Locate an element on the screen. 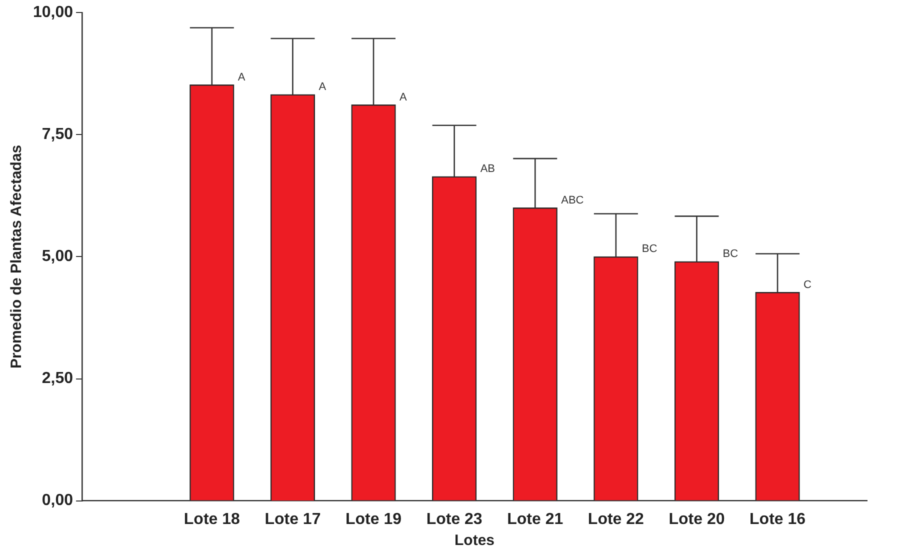 This screenshot has height=556, width=897. y-tick-label: 5,00 is located at coordinates (58, 257).